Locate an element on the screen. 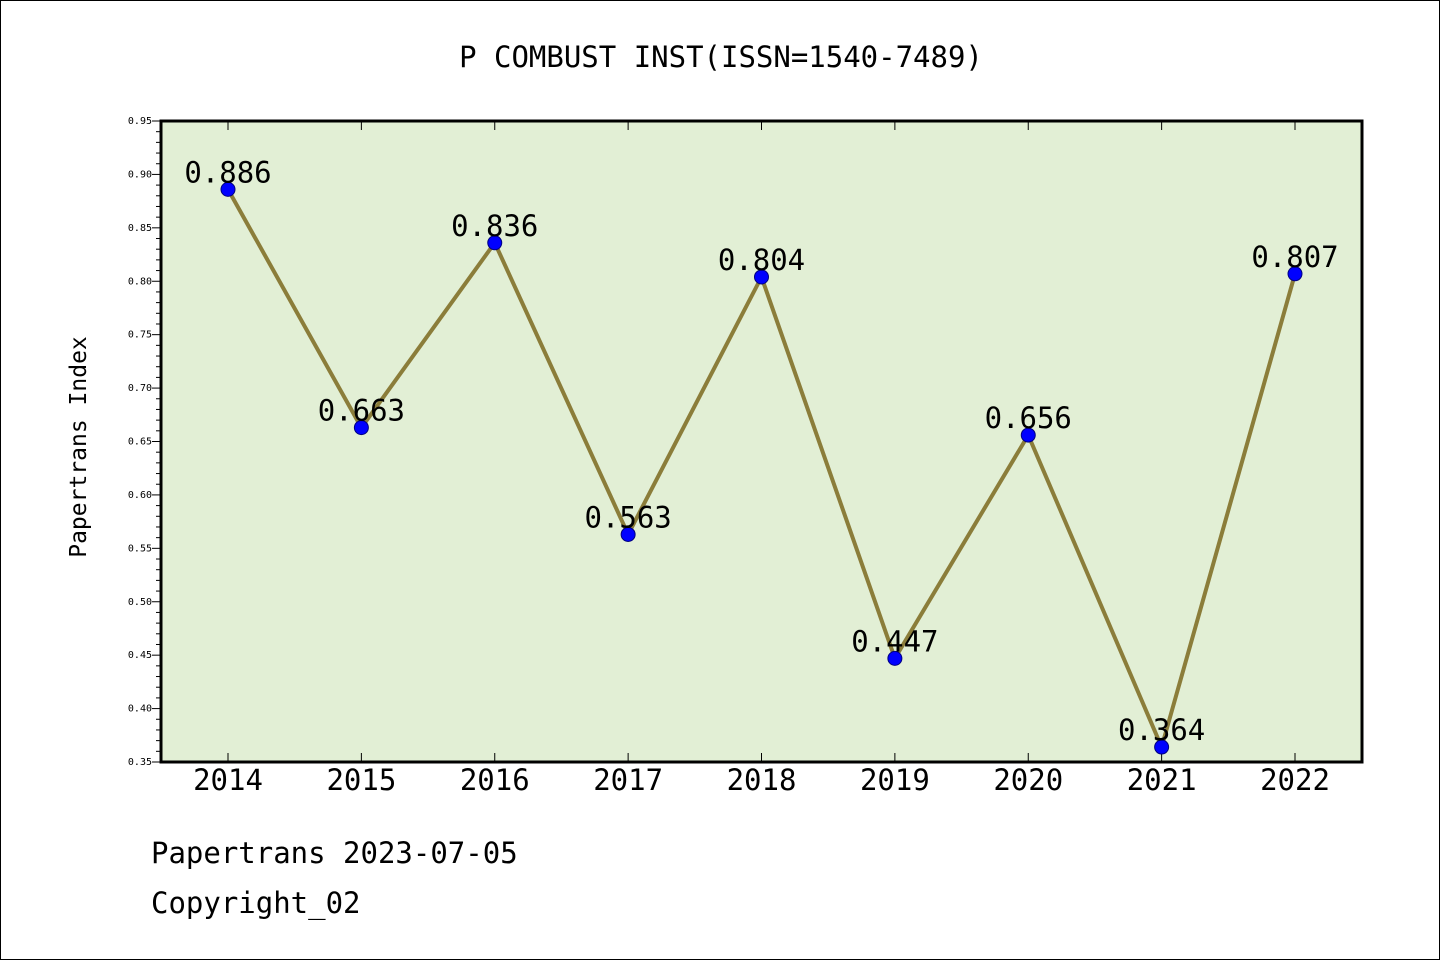  y-tick-label: 0.60 is located at coordinates (140, 495).